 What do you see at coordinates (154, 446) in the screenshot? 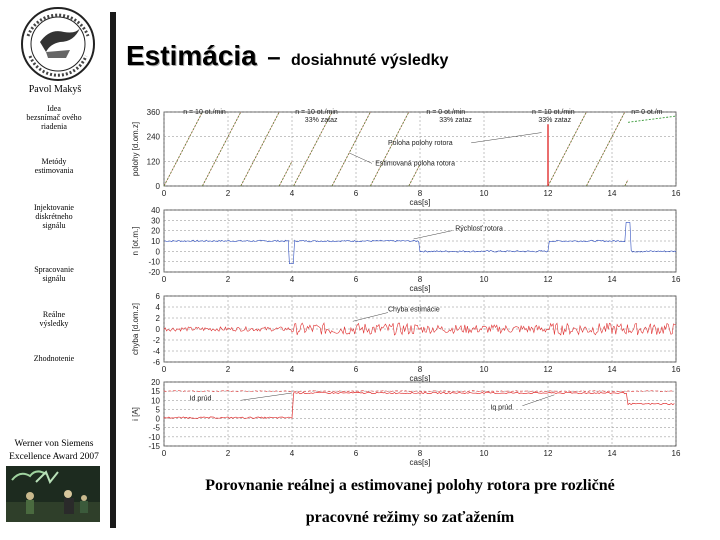
I see `y-tick-label: -15` at bounding box center [154, 446].